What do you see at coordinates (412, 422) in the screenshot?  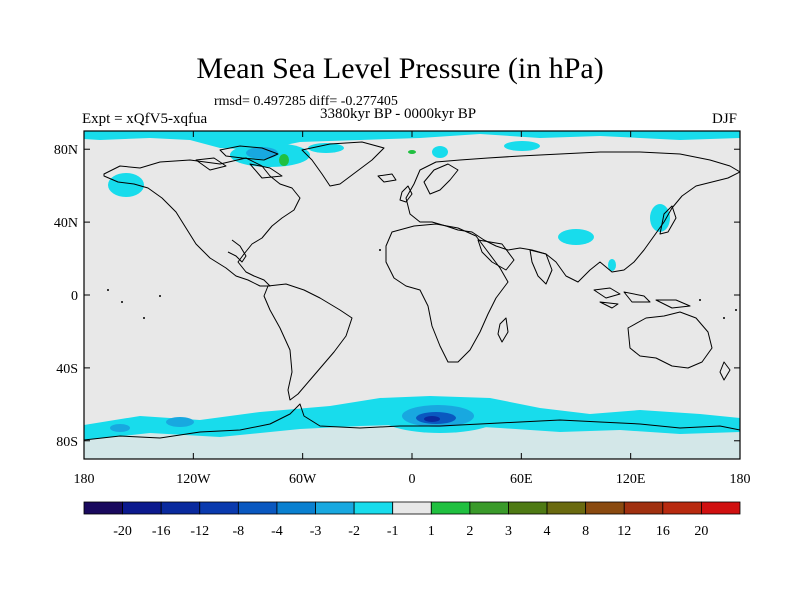 I see `coast-antarctica` at bounding box center [412, 422].